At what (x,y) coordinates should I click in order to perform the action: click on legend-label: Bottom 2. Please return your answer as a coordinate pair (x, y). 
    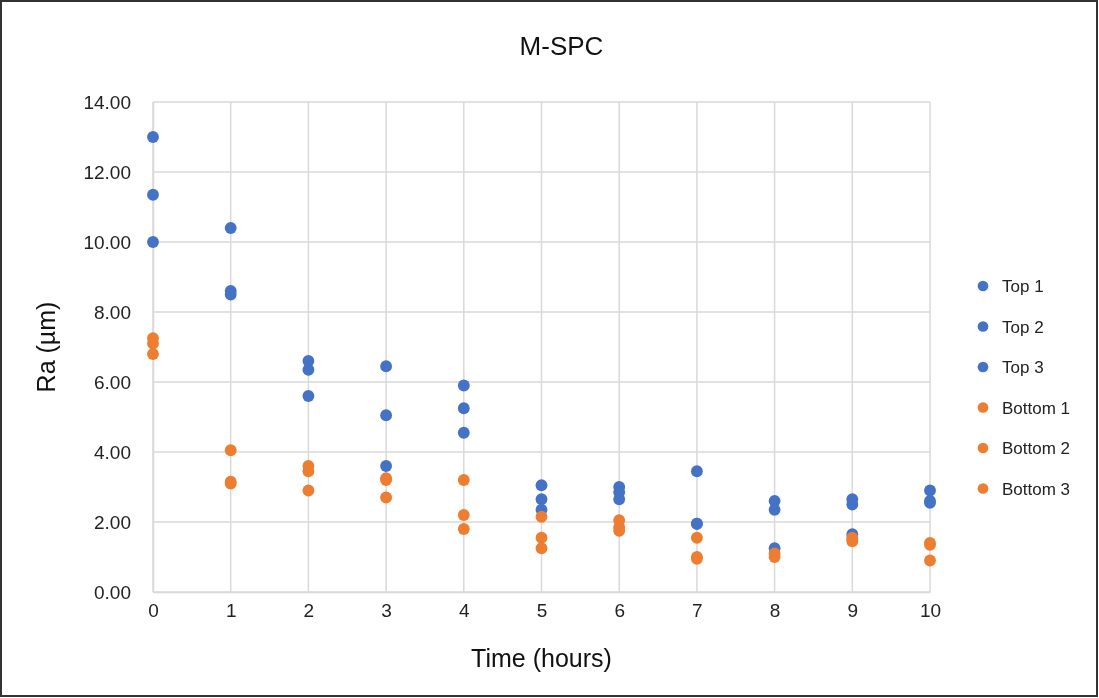
    Looking at the image, I should click on (1036, 448).